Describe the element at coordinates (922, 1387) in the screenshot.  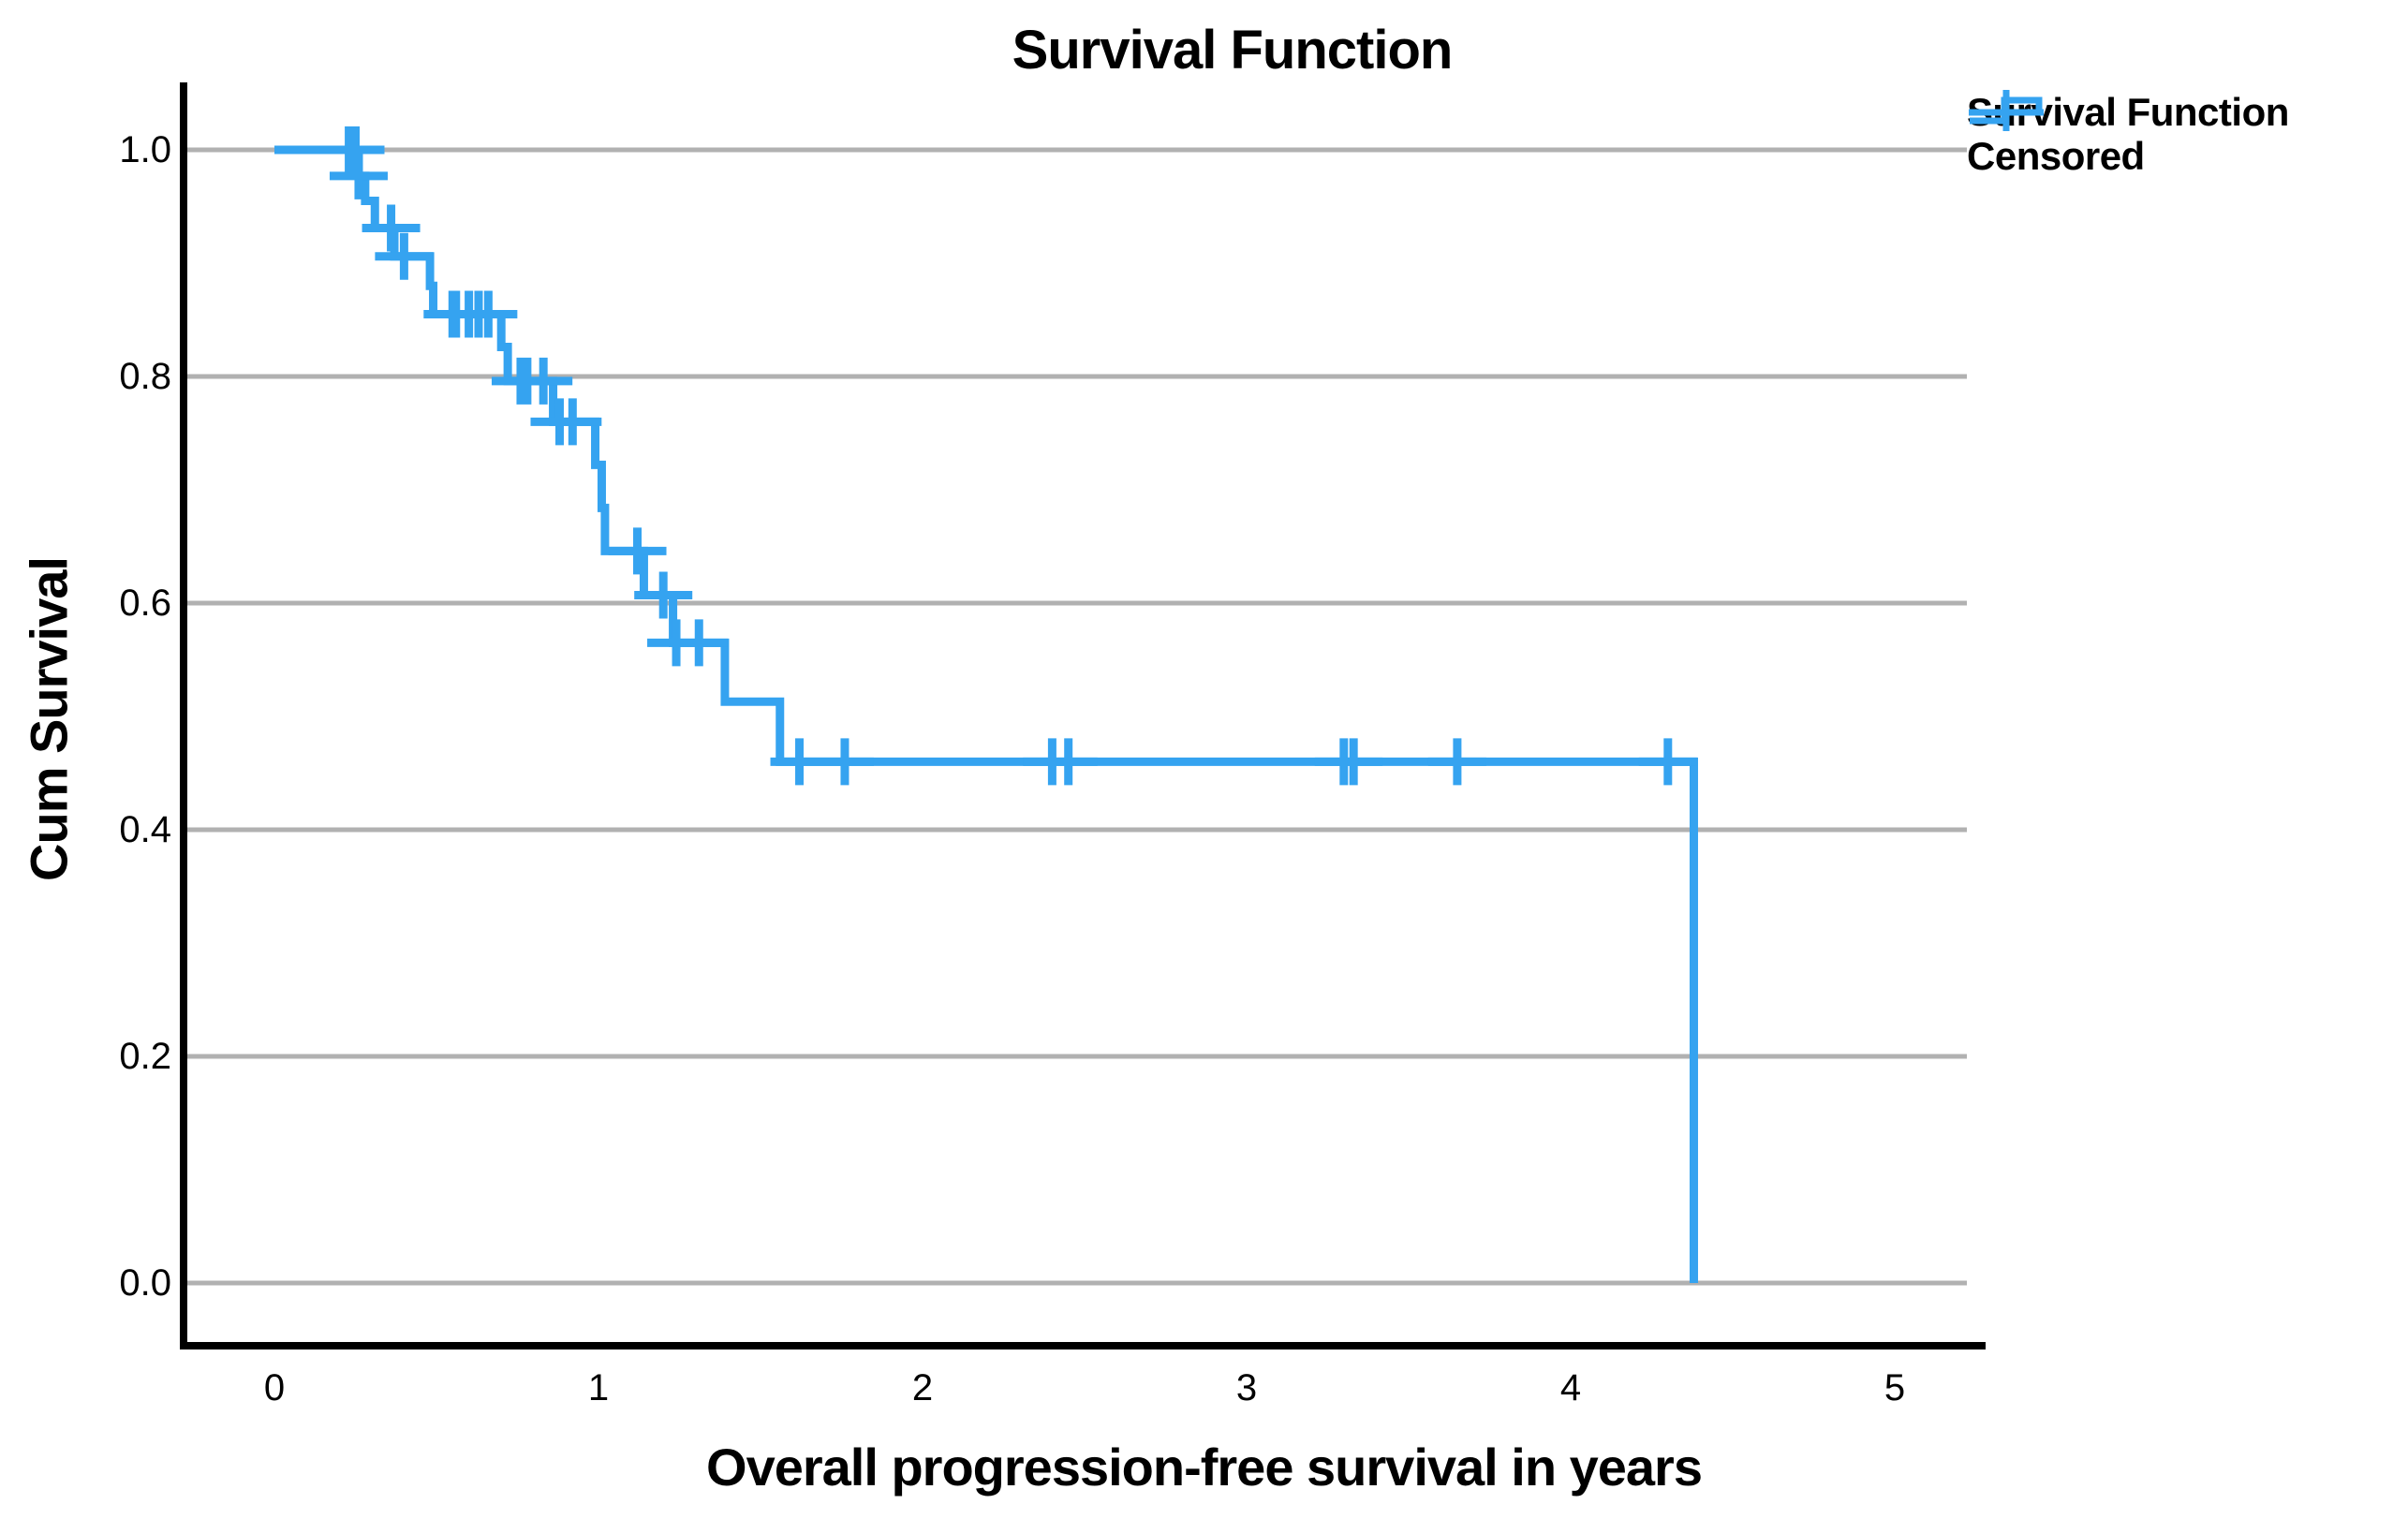
I see `x-tick-label-2: 2` at that location.